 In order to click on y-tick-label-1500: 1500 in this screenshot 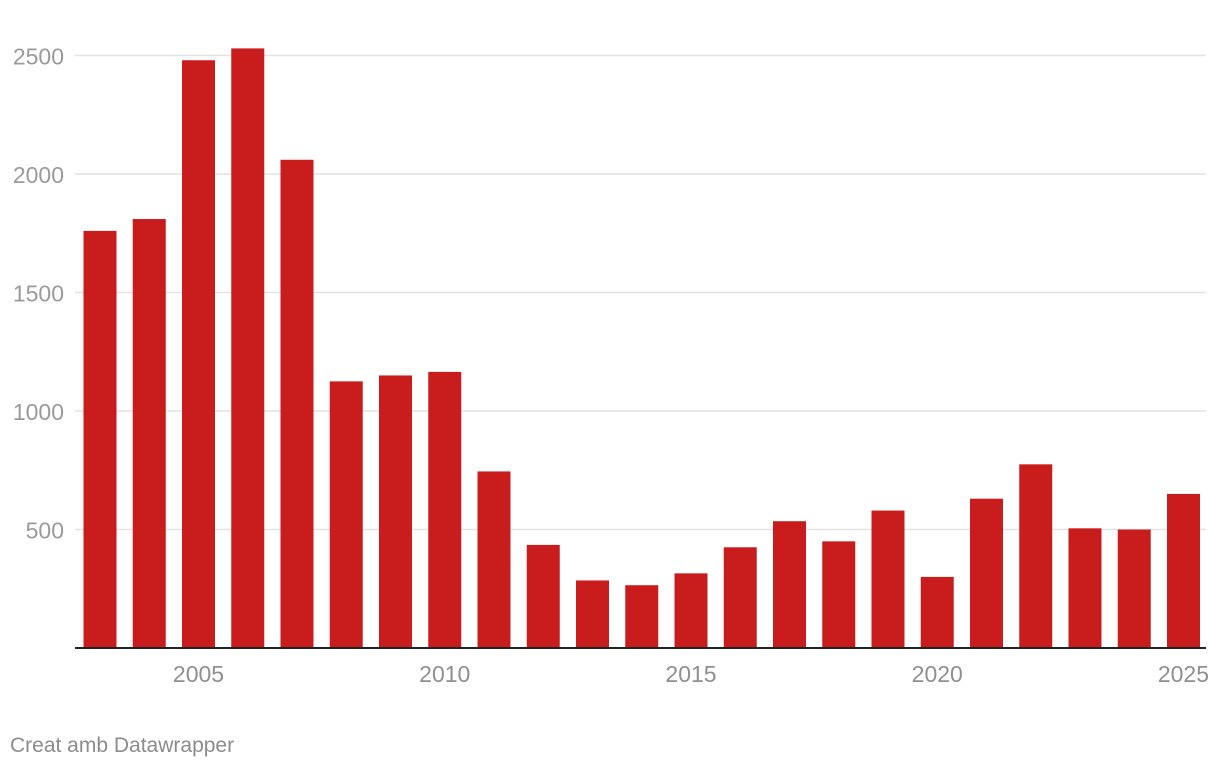, I will do `click(38, 294)`.